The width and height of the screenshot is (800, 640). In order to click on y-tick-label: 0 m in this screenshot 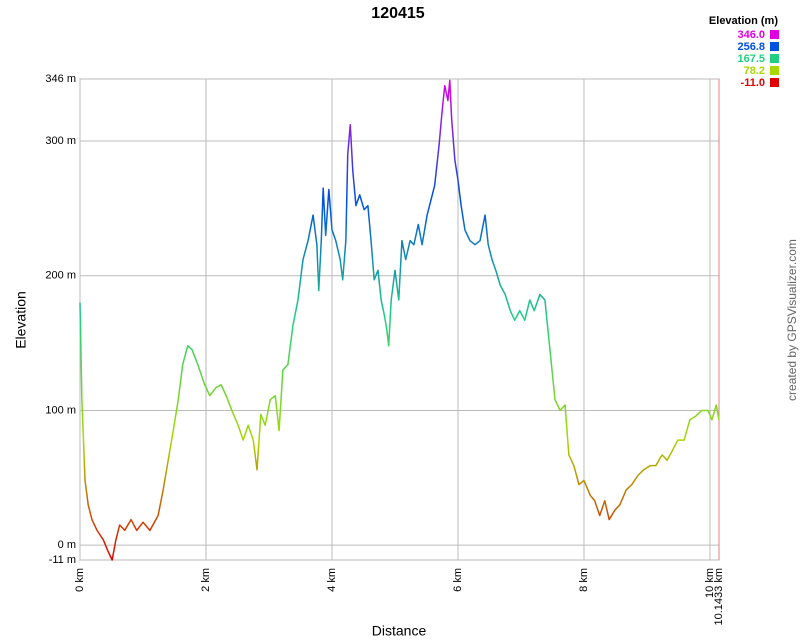, I will do `click(67, 545)`.